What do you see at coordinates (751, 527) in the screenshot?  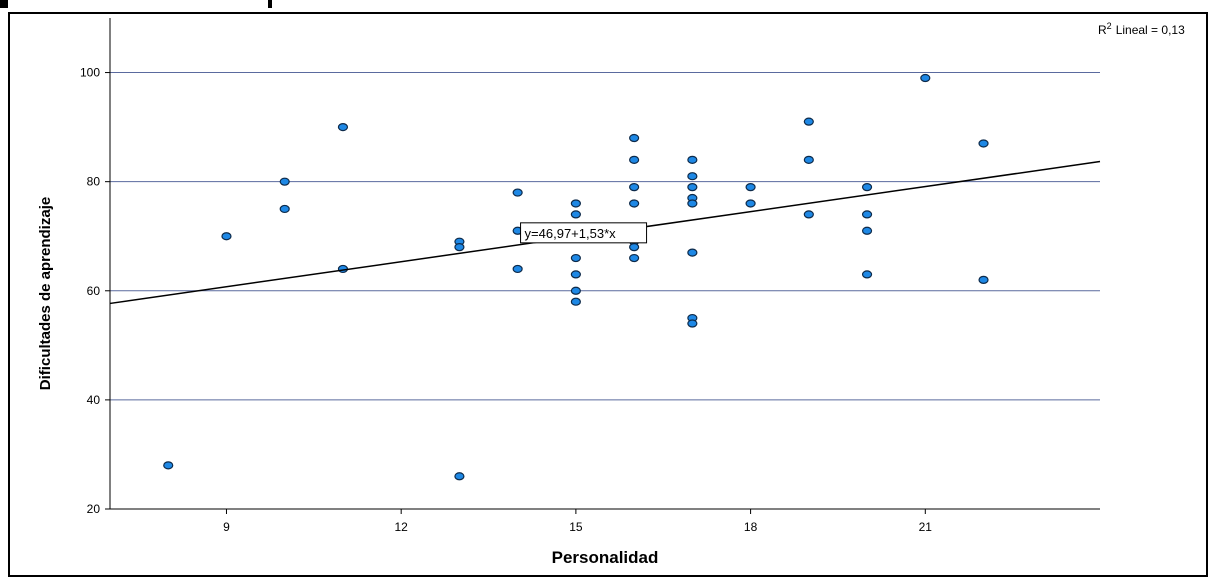 I see `x-tick-label-18: 18` at bounding box center [751, 527].